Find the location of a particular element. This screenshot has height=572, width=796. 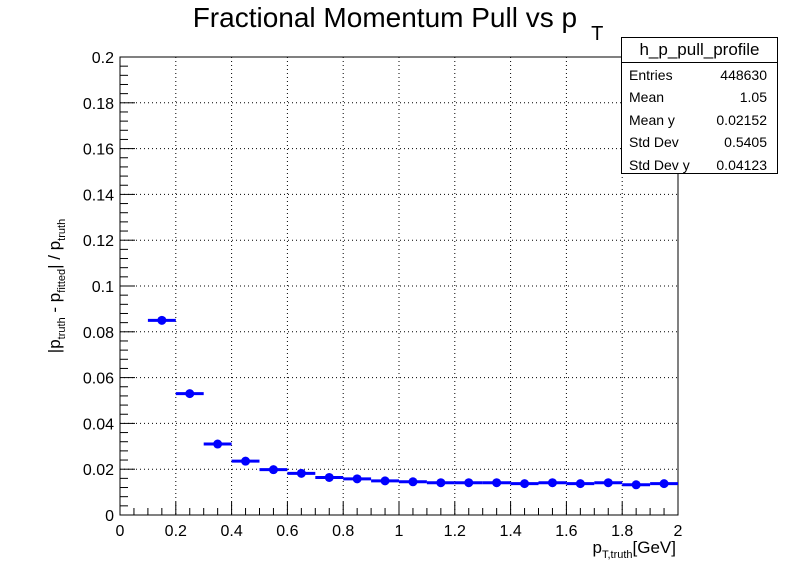

x-tick-label: 1.6 is located at coordinates (566, 531).